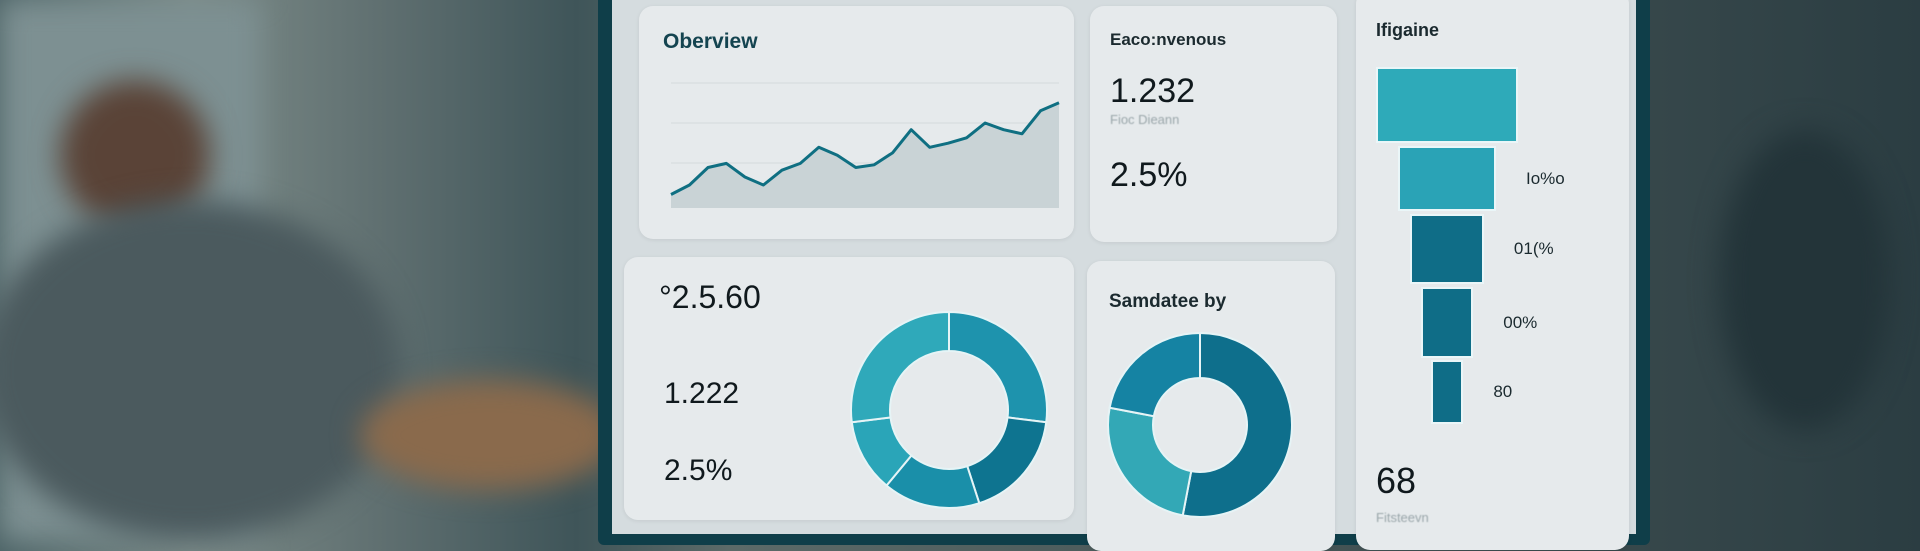 This screenshot has width=1920, height=551. I want to click on samdatee-donut-chart, so click(1200, 424).